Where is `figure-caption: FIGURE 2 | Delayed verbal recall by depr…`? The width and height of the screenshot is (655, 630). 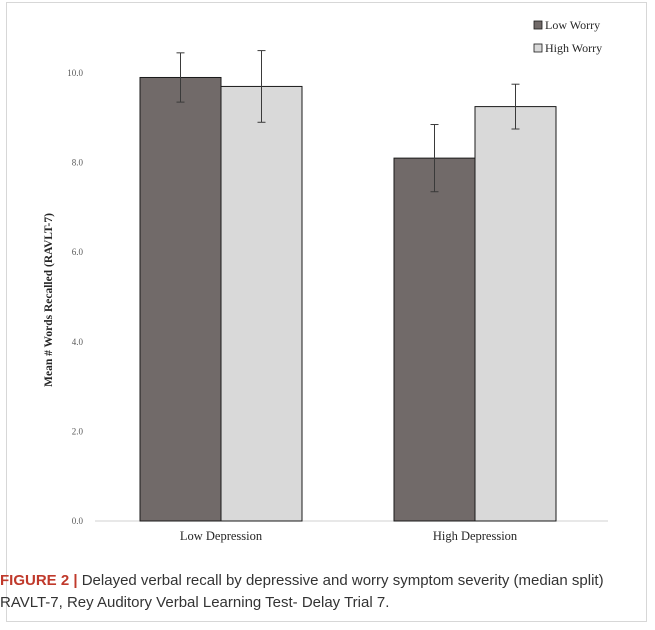
figure-caption: FIGURE 2 | Delayed verbal recall by depr… is located at coordinates (325, 592).